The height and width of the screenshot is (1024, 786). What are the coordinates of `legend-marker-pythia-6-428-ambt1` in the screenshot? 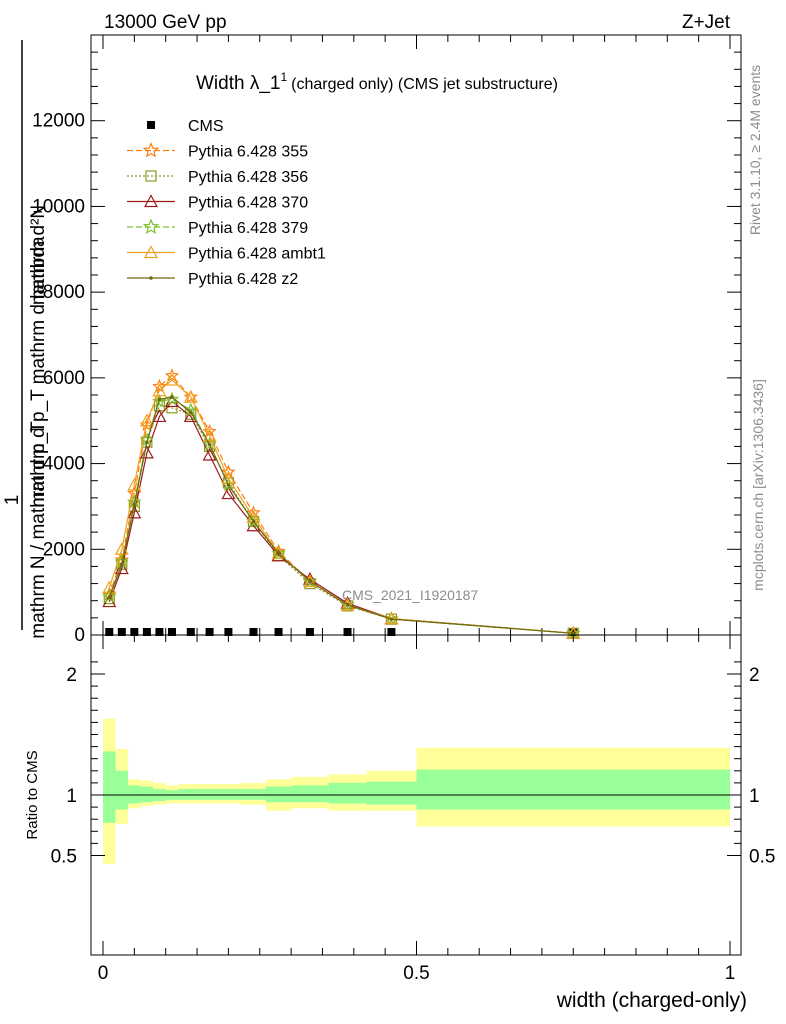 It's located at (151, 252).